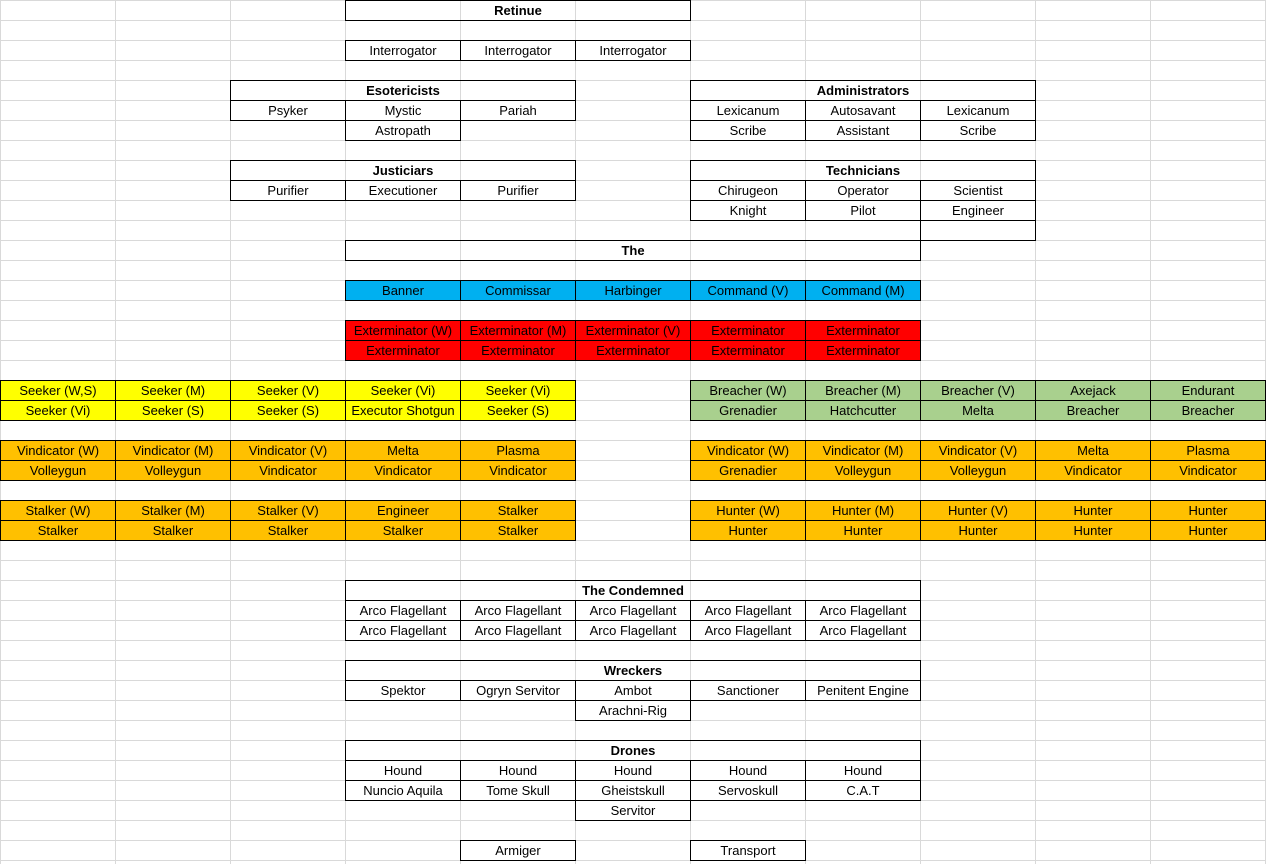  Describe the element at coordinates (863, 450) in the screenshot. I see `vindicators_right-cell: Vindicator (M)` at that location.